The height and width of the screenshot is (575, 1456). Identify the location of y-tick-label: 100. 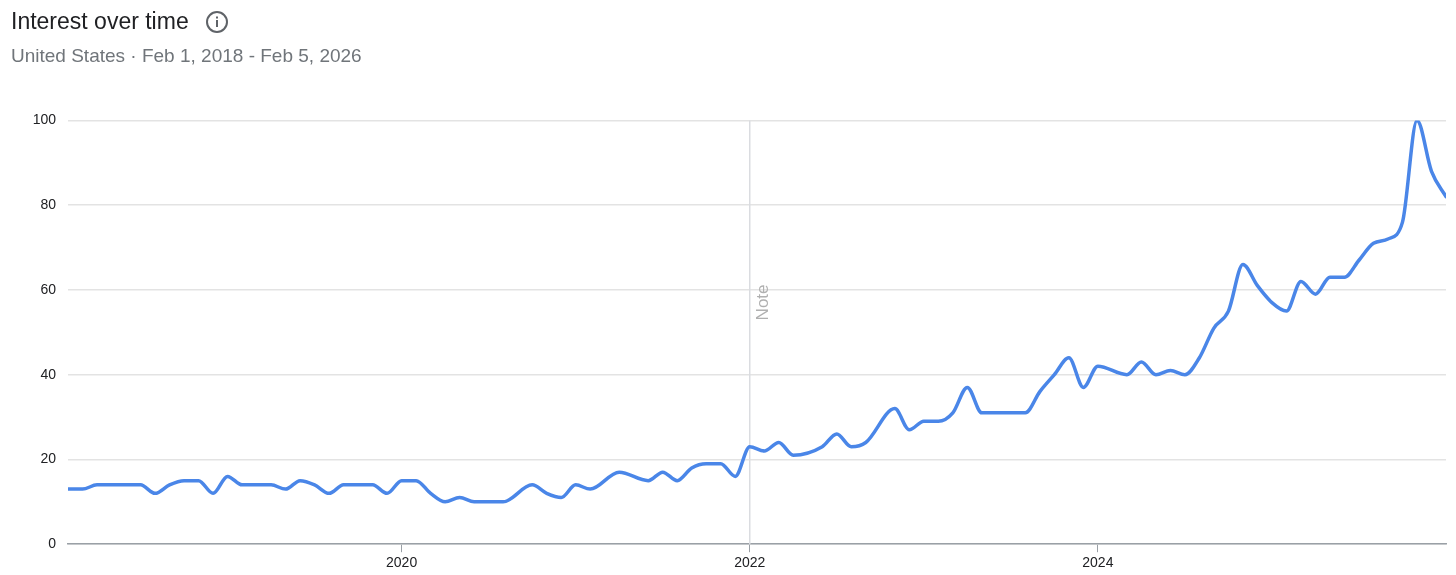
(44, 119).